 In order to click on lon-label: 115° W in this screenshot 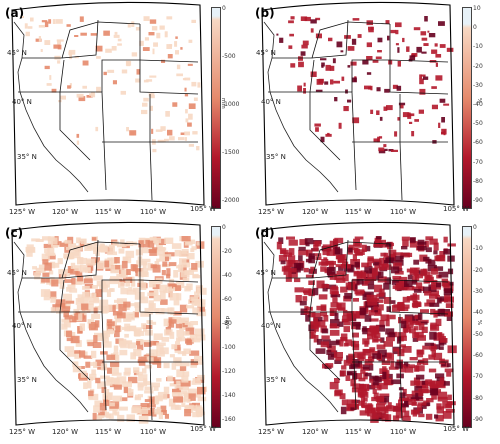, I will do `click(358, 432)`.